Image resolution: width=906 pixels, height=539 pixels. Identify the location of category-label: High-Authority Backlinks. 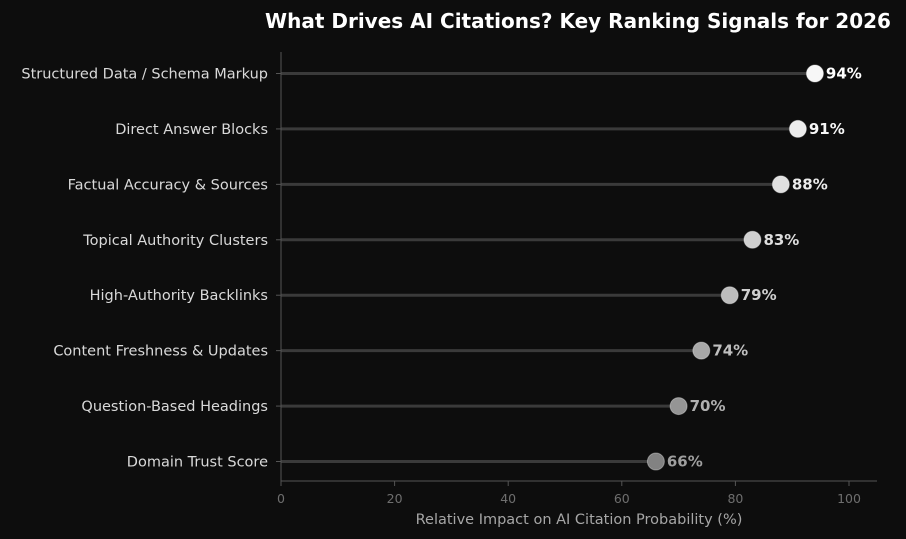
(179, 296).